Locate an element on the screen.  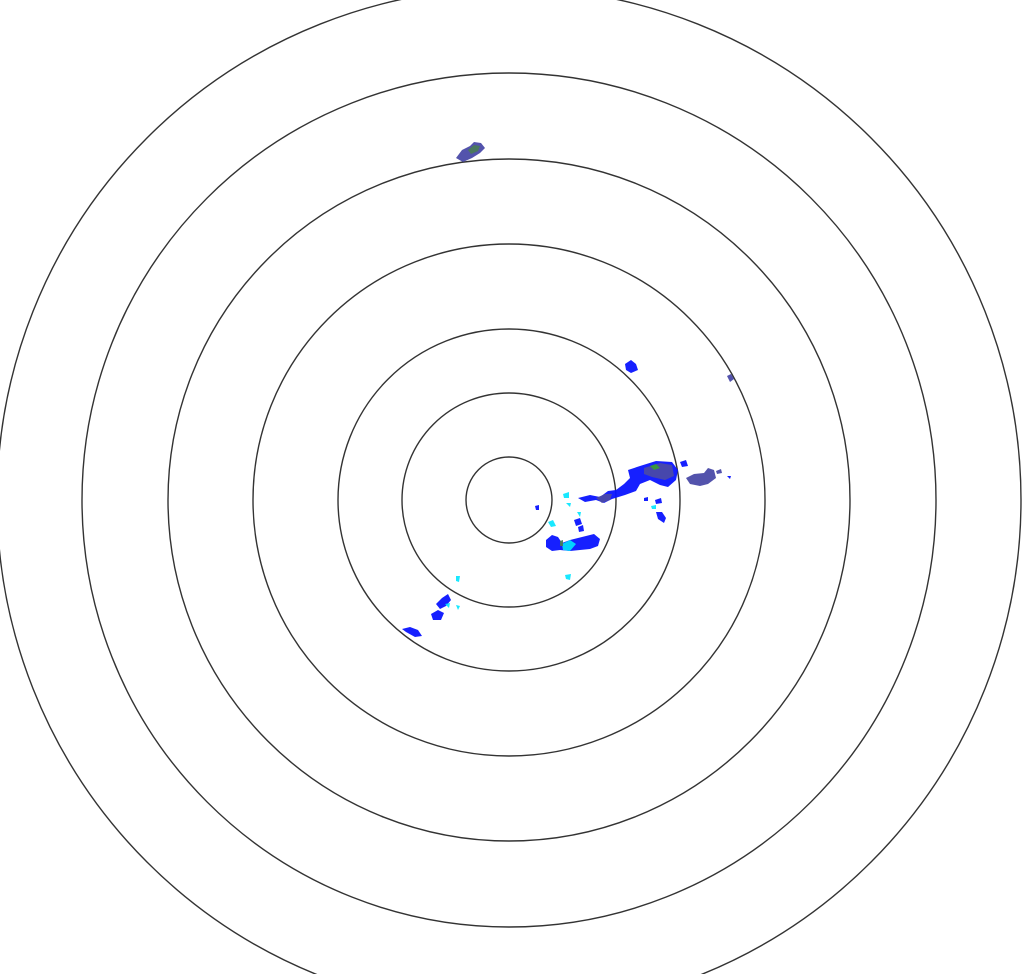
echo-north-core is located at coordinates (474, 149).